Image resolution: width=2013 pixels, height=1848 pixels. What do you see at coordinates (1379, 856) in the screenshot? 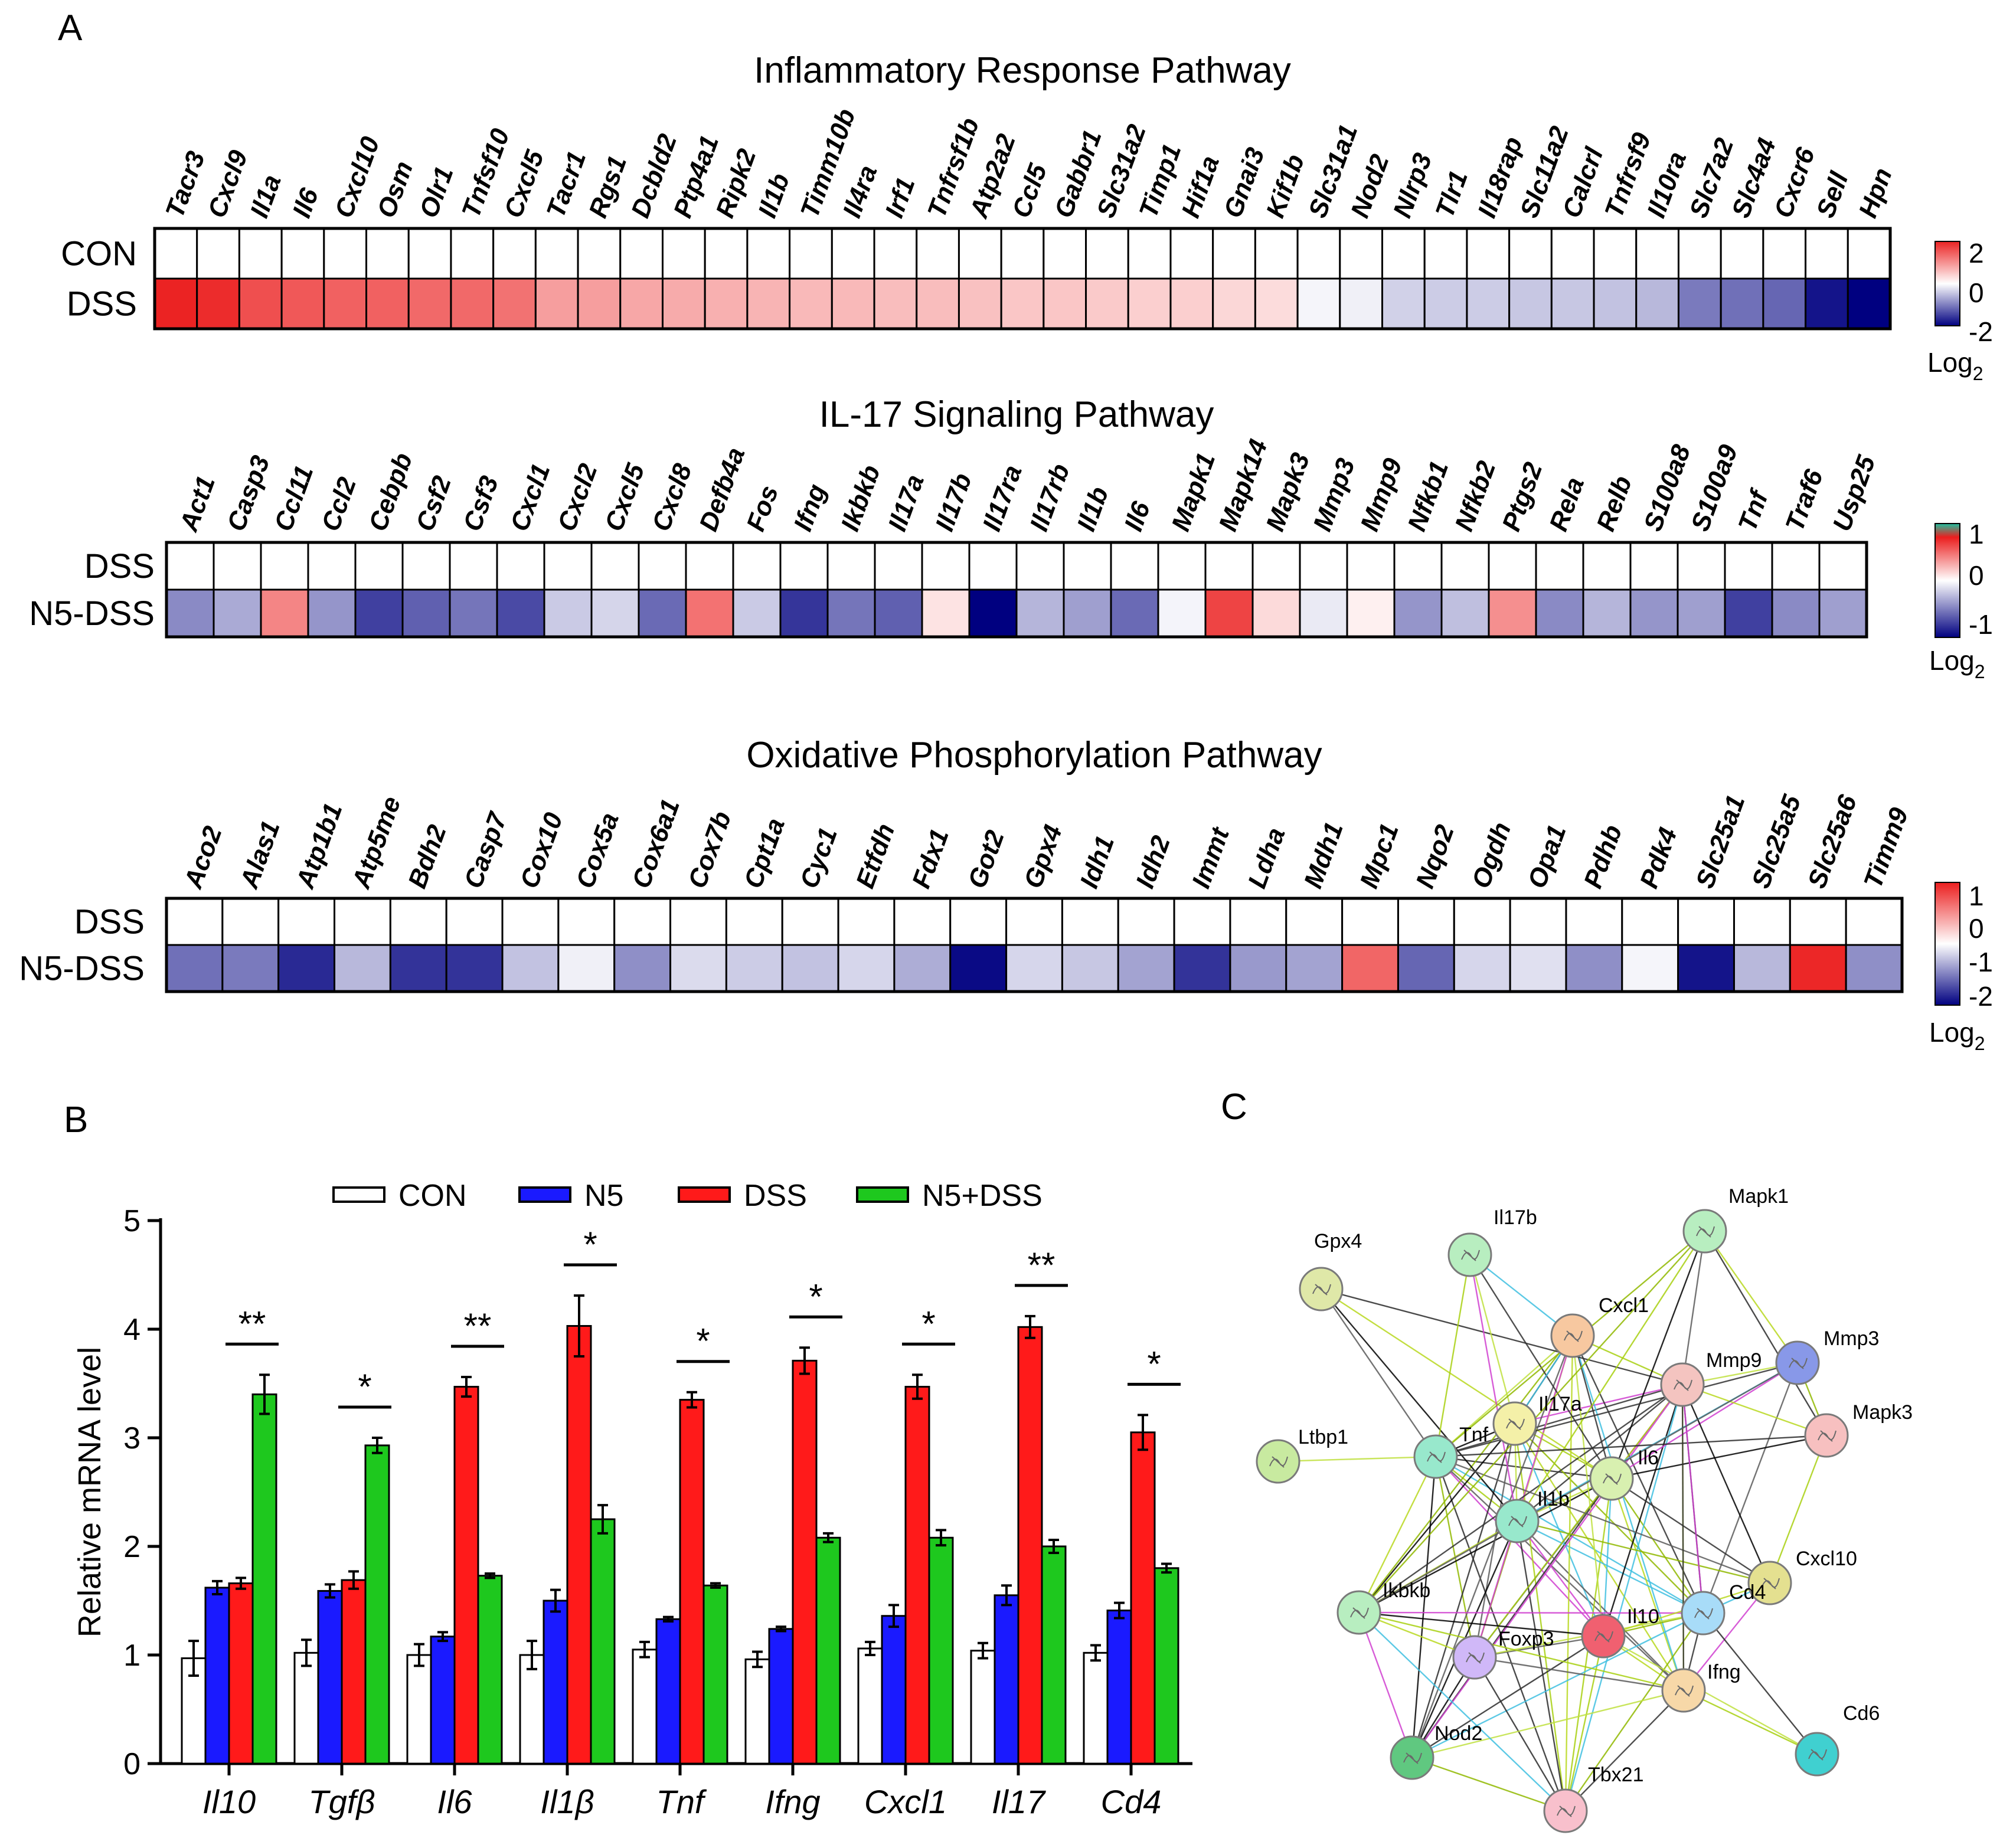
I see `column-label-mpc1: Mpc1` at bounding box center [1379, 856].